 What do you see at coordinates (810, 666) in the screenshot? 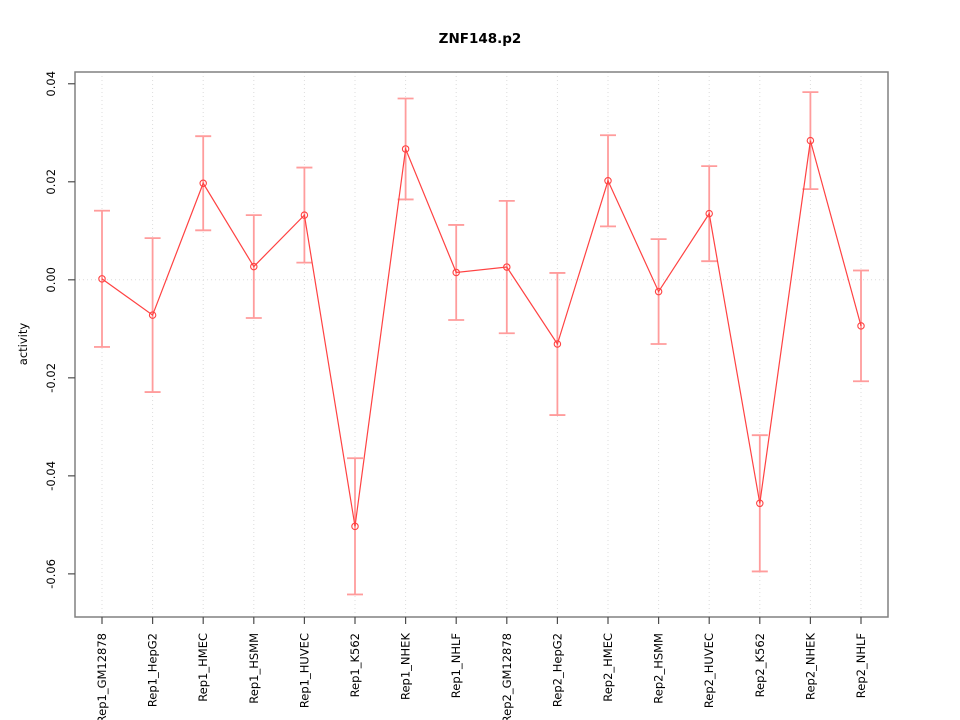
I see `x-tick-label: Rep2_NHEK` at bounding box center [810, 666].